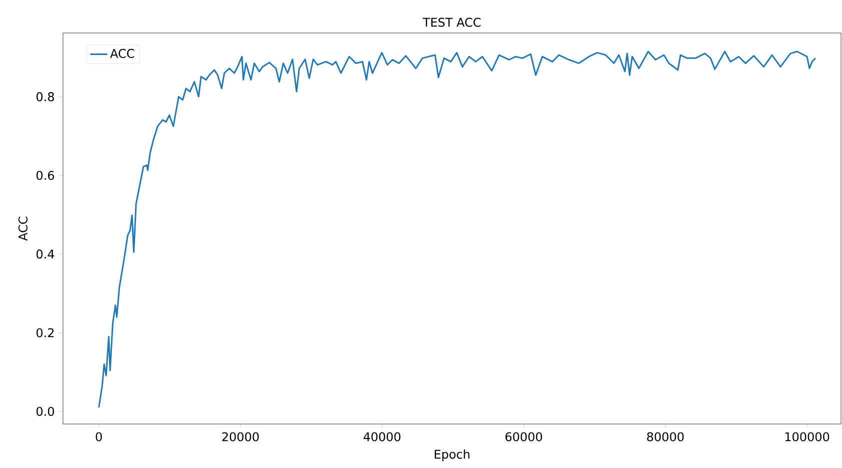 The width and height of the screenshot is (842, 468). I want to click on y-tick-label: 0.4, so click(45, 254).